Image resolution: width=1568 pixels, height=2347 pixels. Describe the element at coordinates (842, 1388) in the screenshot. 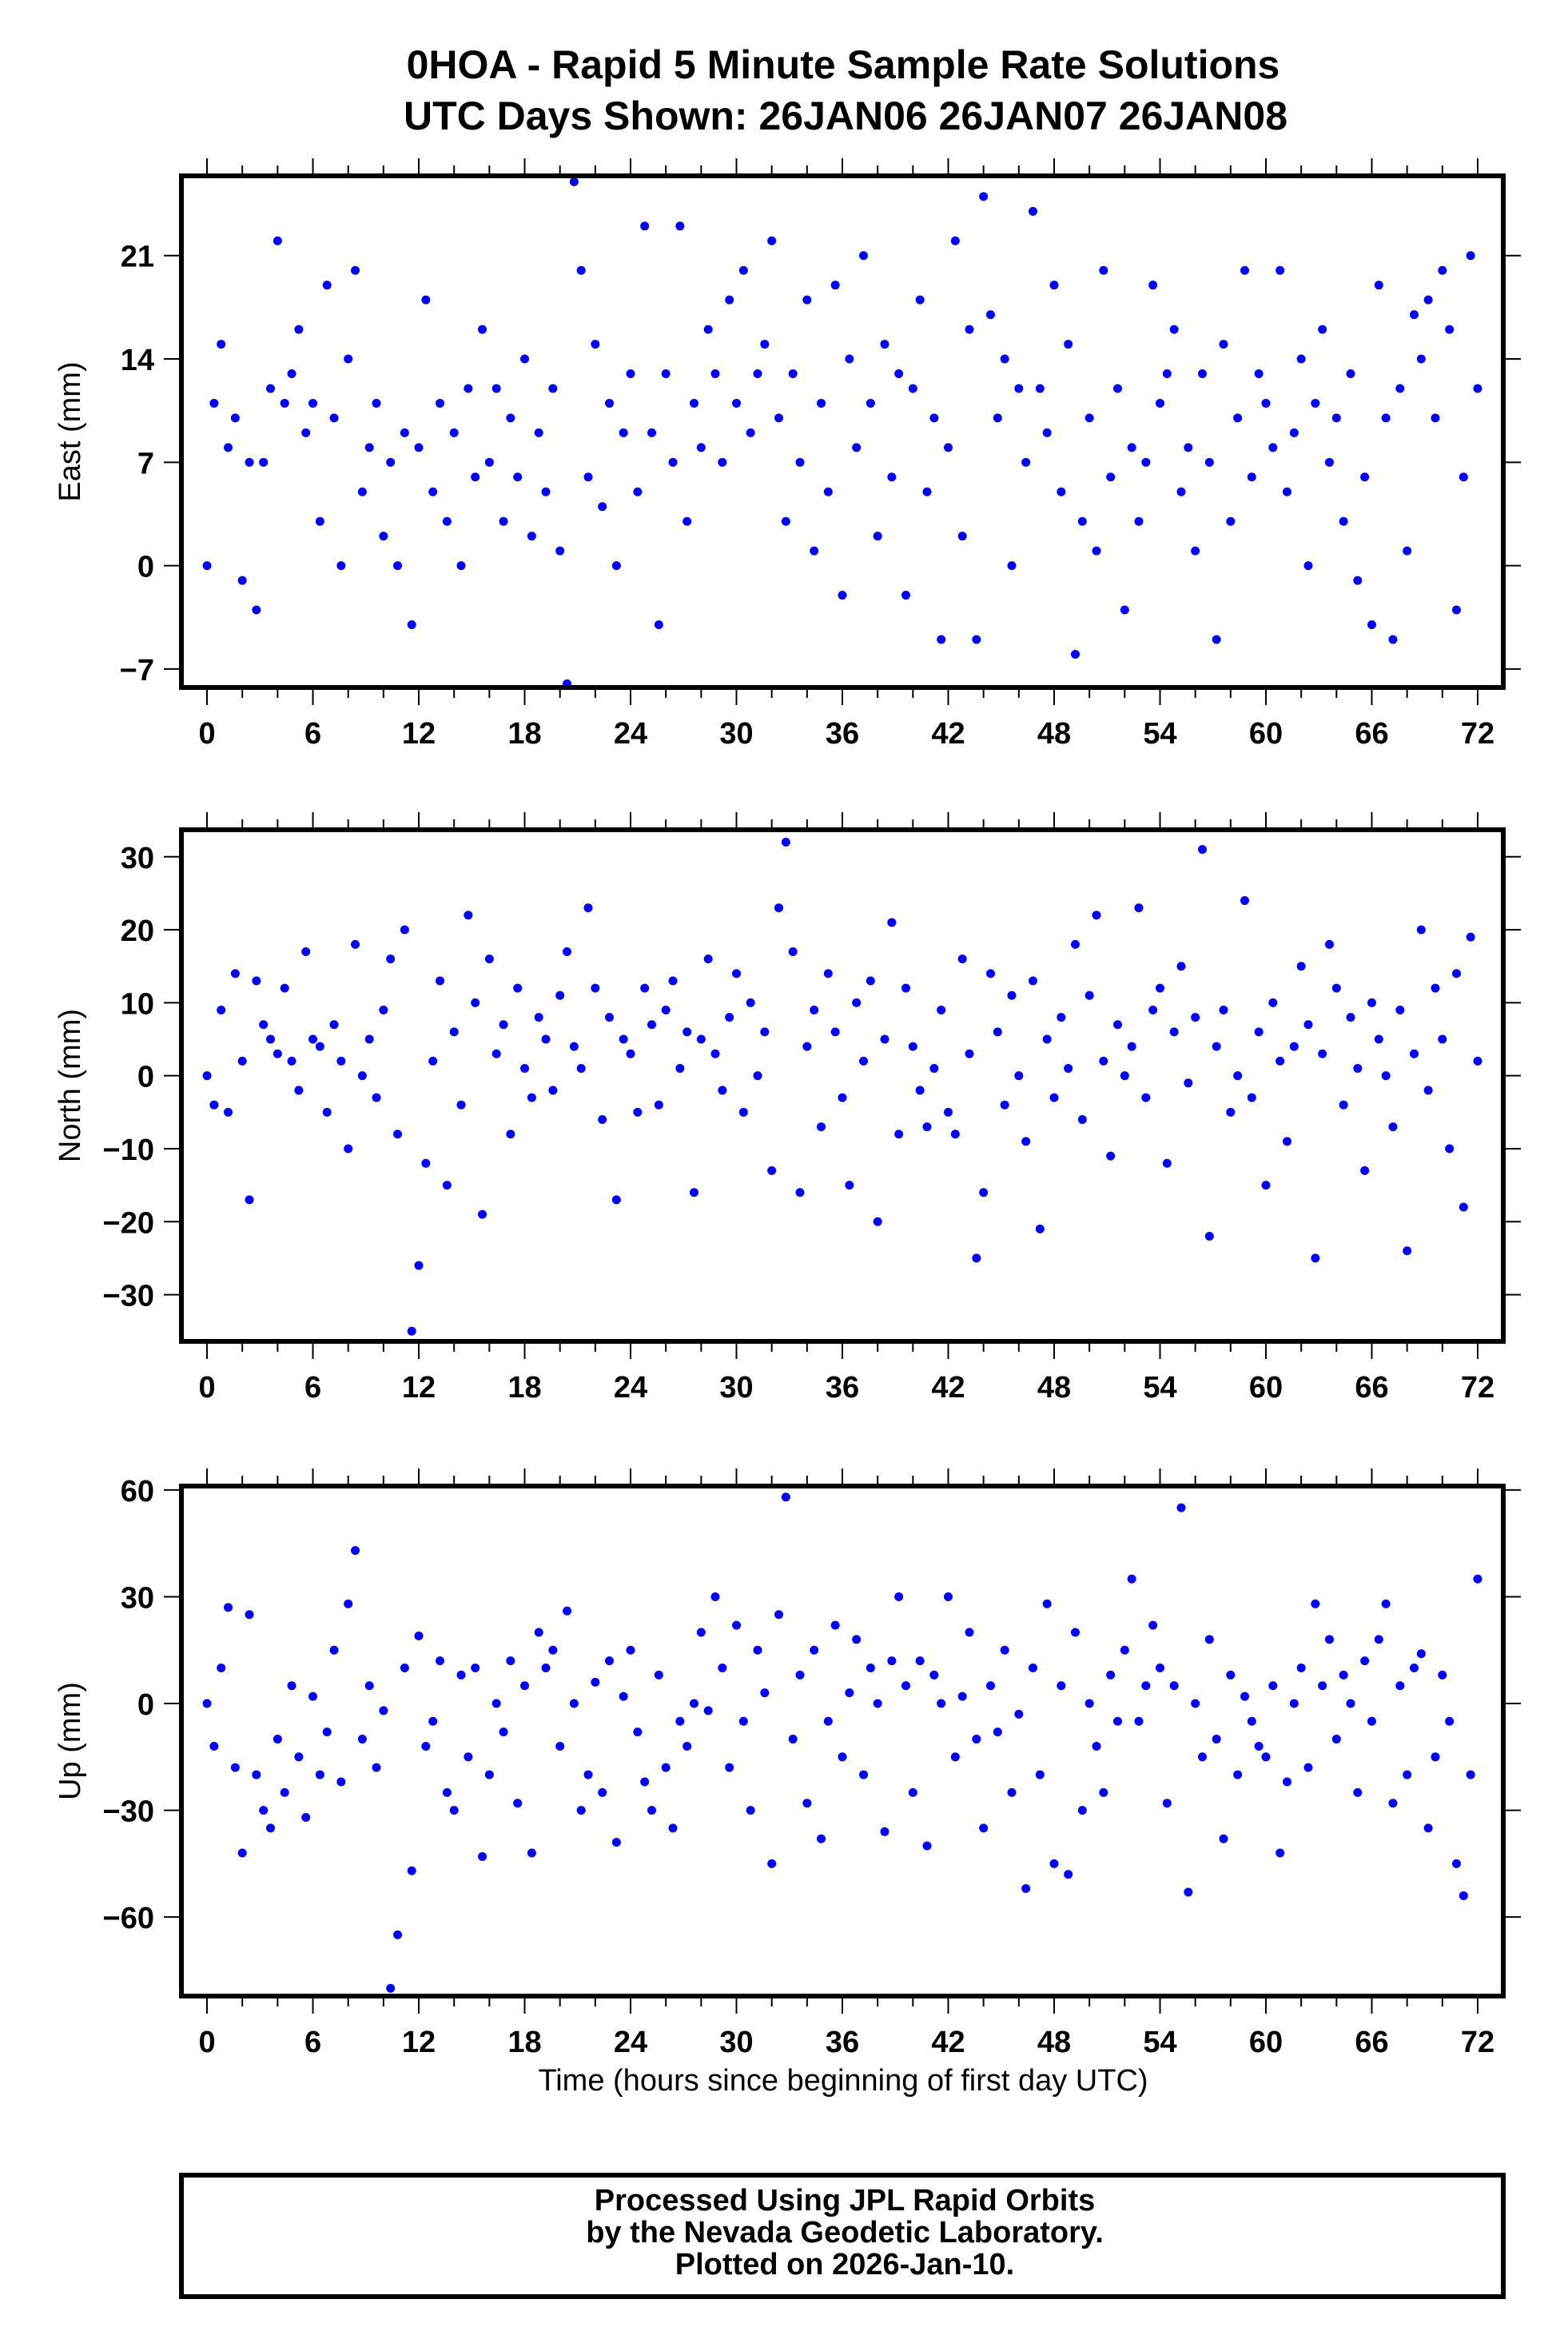

I see `x-tick-label: 36` at that location.